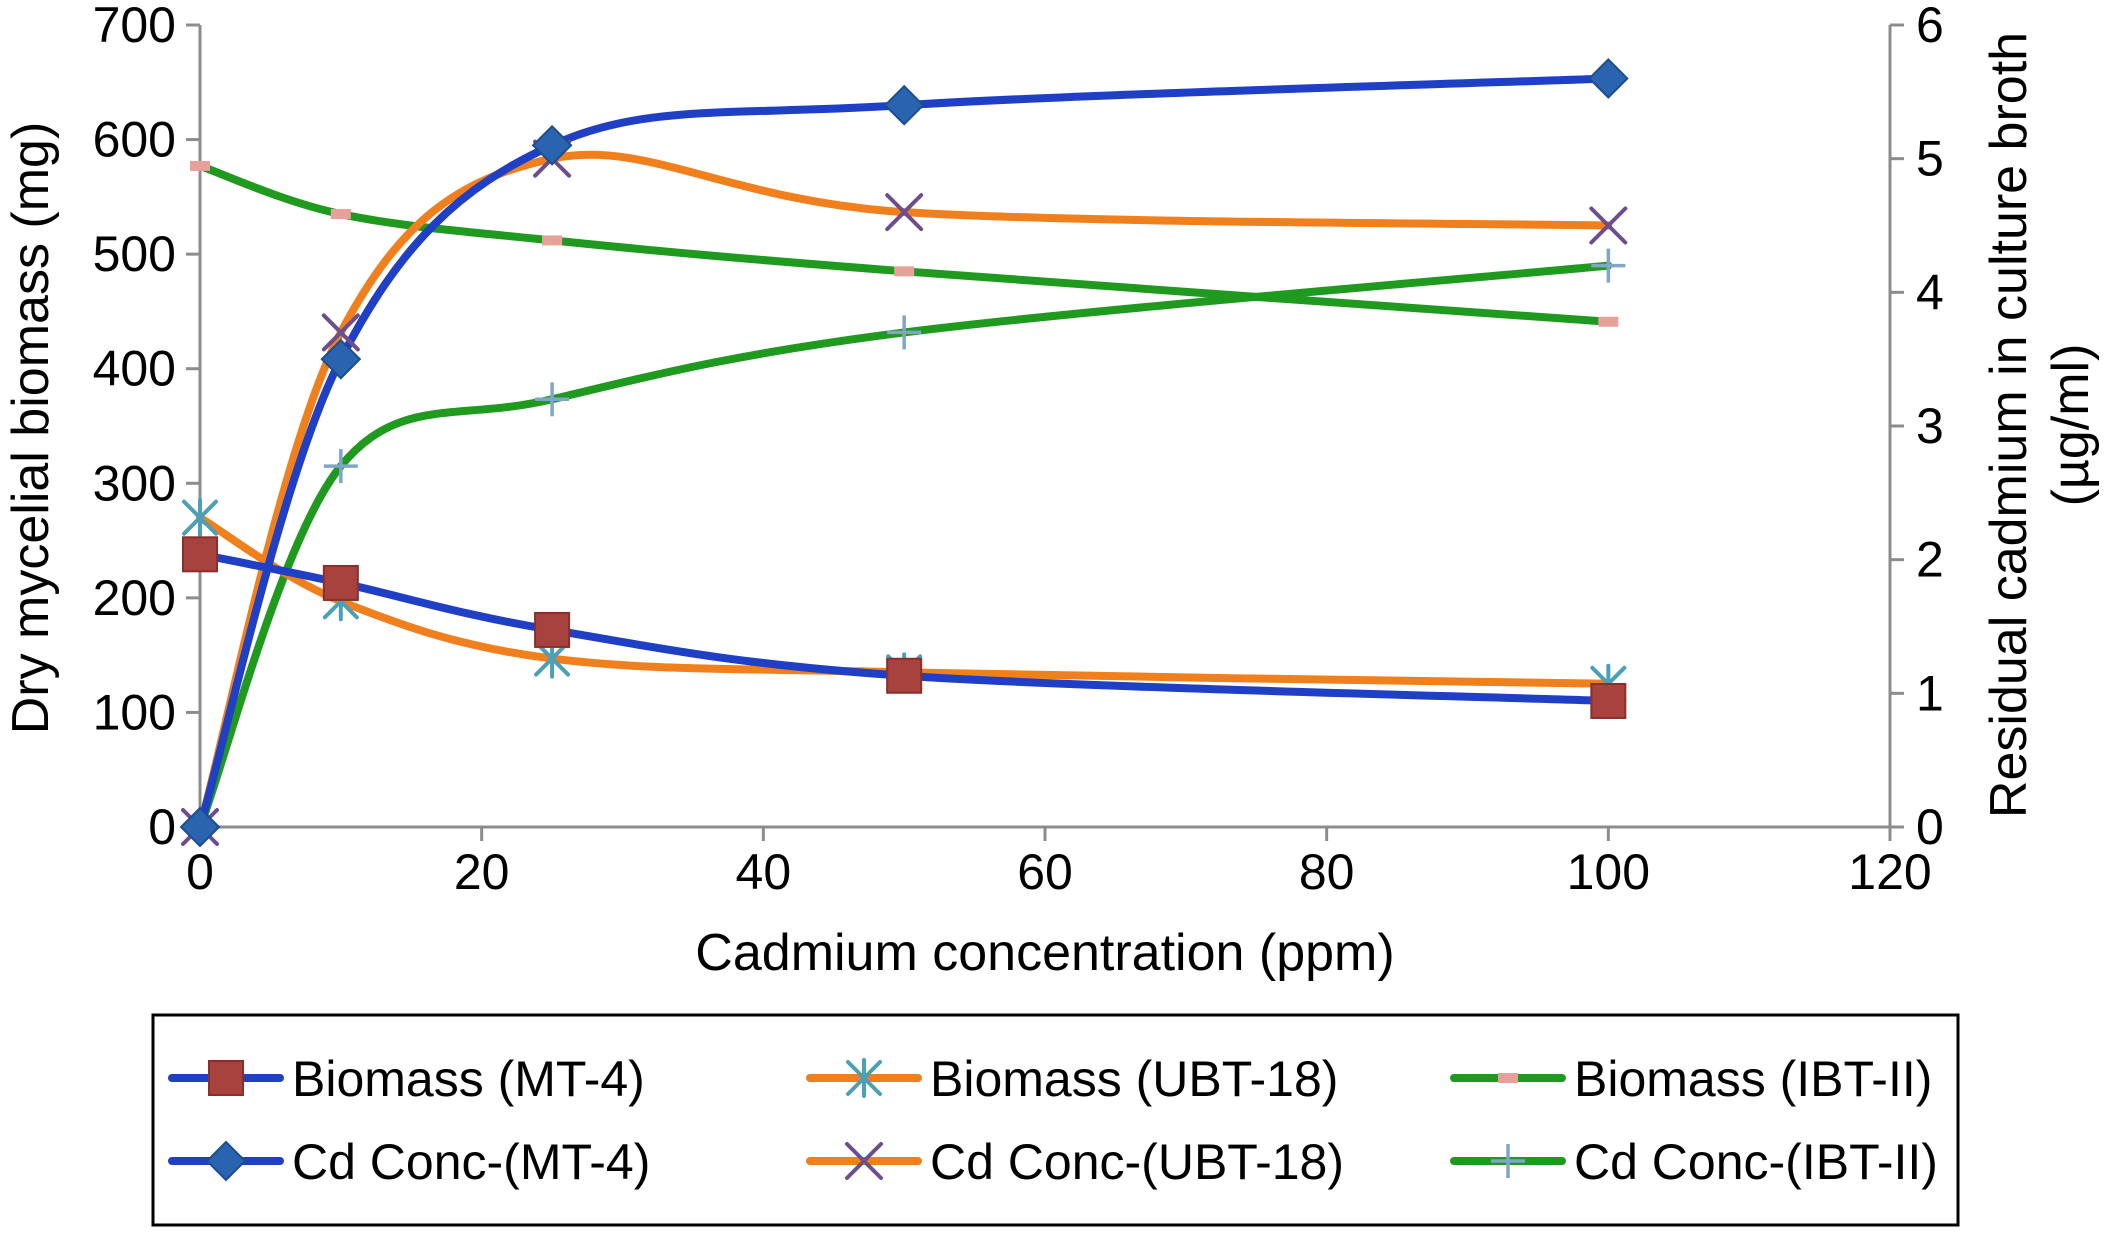  Describe the element at coordinates (1930, 560) in the screenshot. I see `y2-tick-label: 2` at that location.